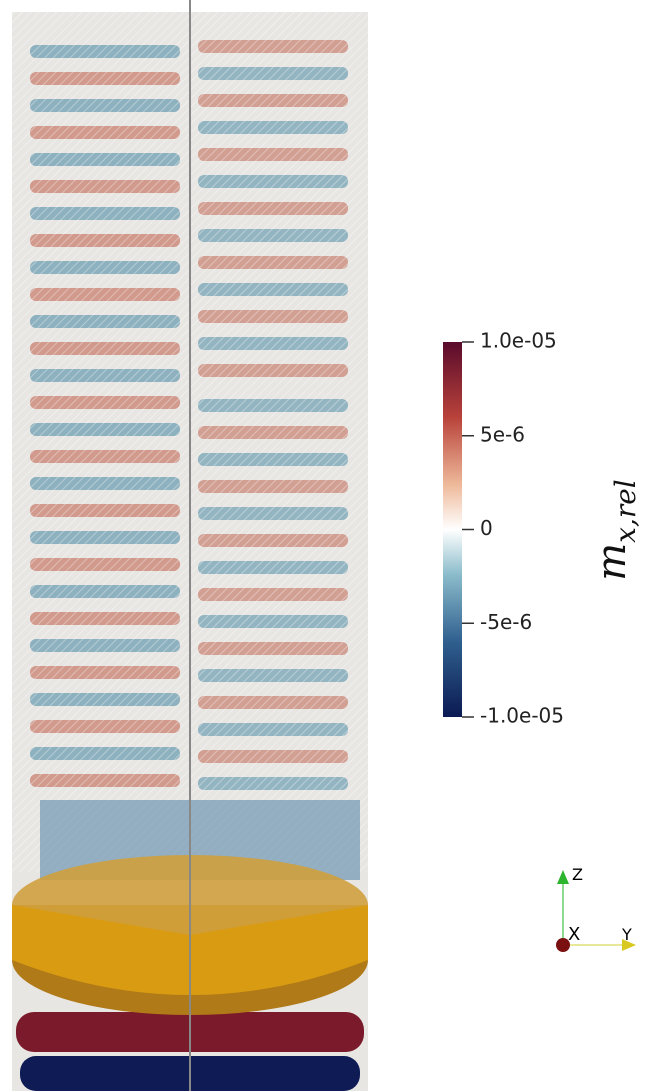 The height and width of the screenshot is (1091, 661). What do you see at coordinates (502, 434) in the screenshot?
I see `tick-label: 5e-6` at bounding box center [502, 434].